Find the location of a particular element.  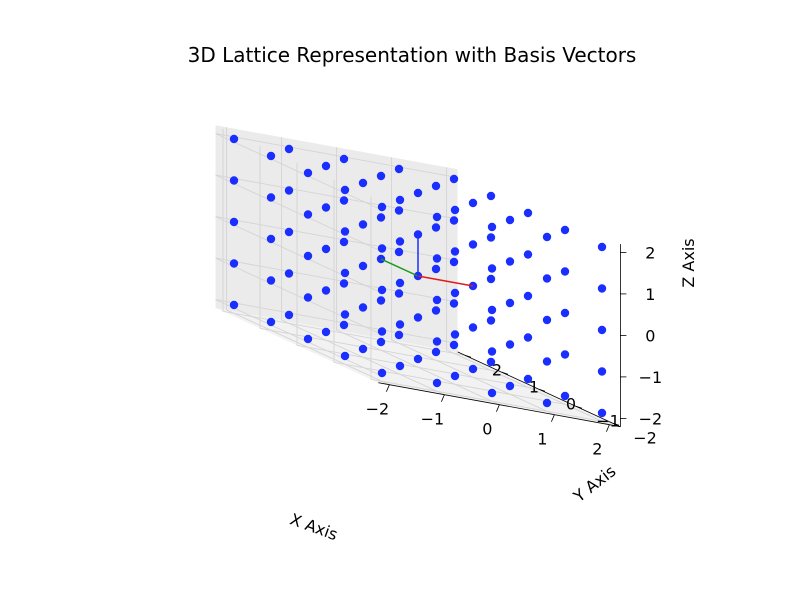

x-axis-line is located at coordinates (499, 405).